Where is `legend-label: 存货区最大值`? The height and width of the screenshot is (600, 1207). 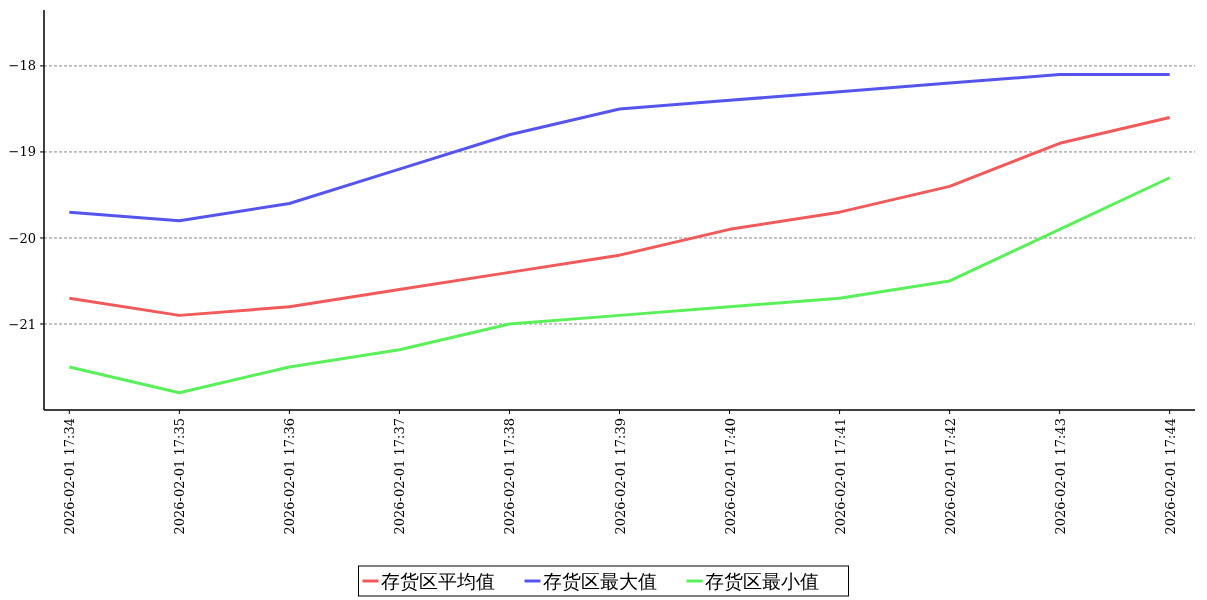 legend-label: 存货区最大值 is located at coordinates (599, 580).